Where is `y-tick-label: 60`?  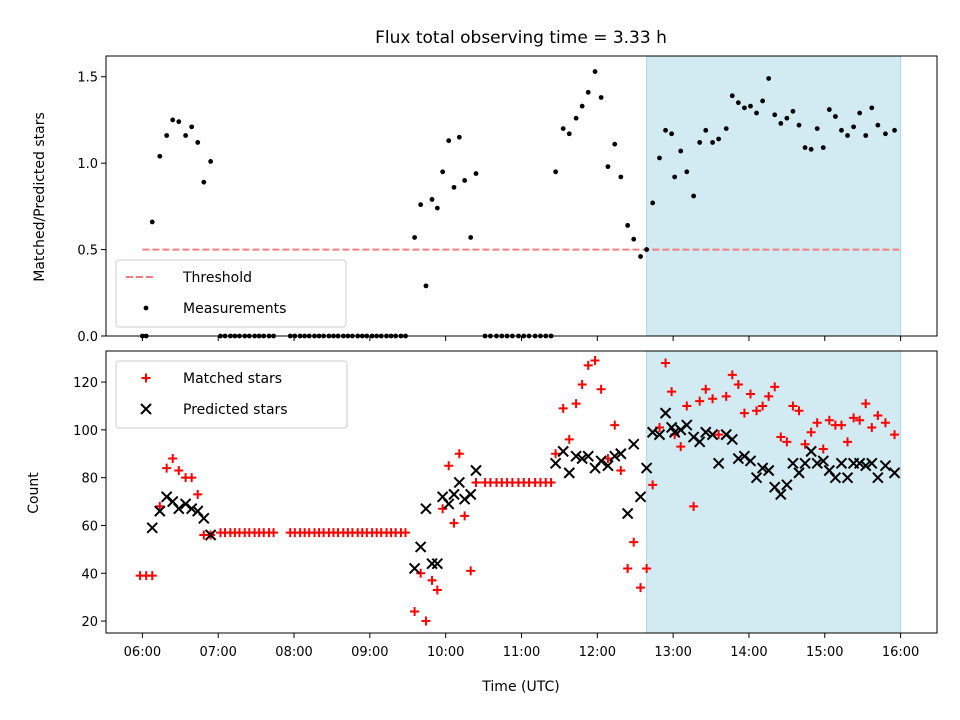 y-tick-label: 60 is located at coordinates (89, 526).